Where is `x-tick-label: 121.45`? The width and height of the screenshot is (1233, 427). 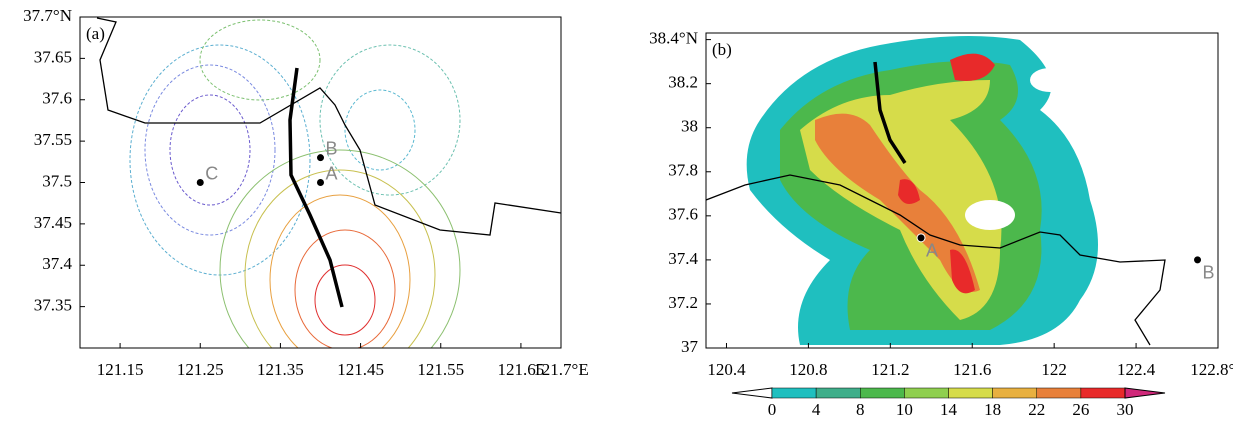
x-tick-label: 121.45 is located at coordinates (360, 369).